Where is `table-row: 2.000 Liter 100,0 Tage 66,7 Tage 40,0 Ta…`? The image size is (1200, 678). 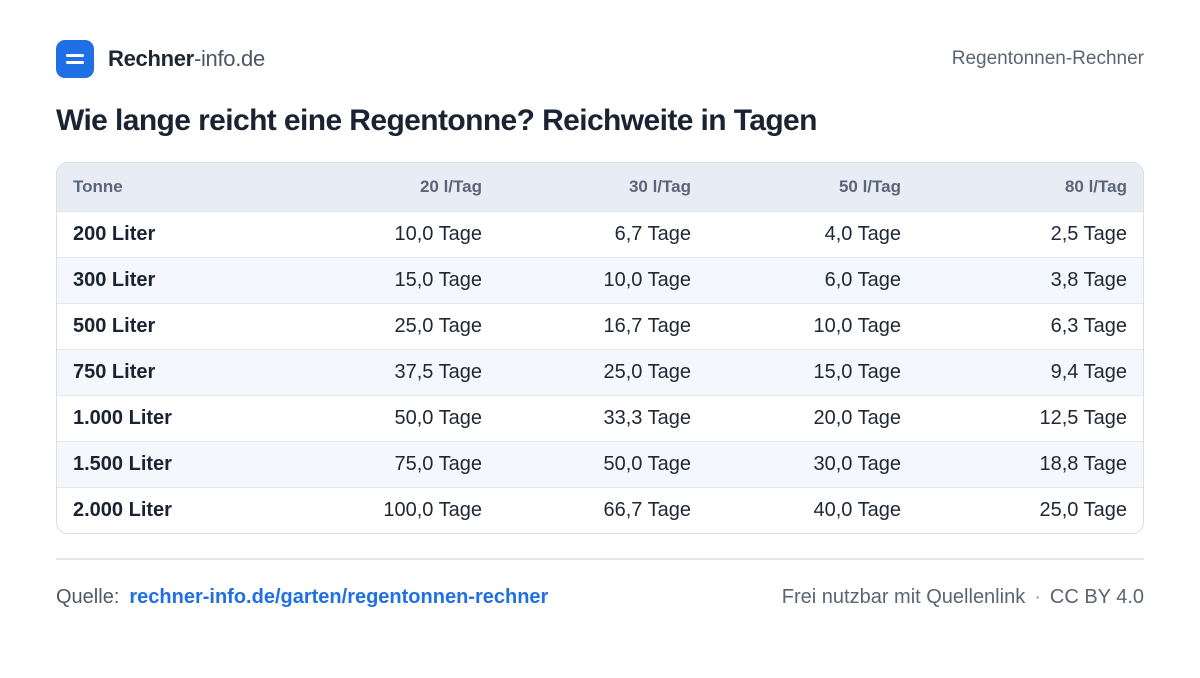 table-row: 2.000 Liter 100,0 Tage 66,7 Tage 40,0 Ta… is located at coordinates (600, 510).